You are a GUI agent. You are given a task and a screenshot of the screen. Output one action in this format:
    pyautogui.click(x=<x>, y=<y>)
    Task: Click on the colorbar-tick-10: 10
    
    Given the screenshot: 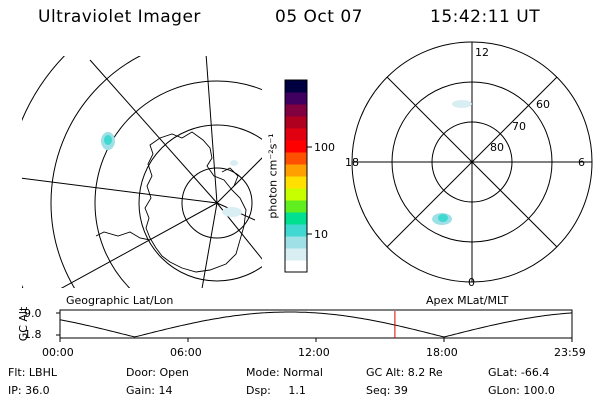 What is the action you would take?
    pyautogui.click(x=321, y=234)
    